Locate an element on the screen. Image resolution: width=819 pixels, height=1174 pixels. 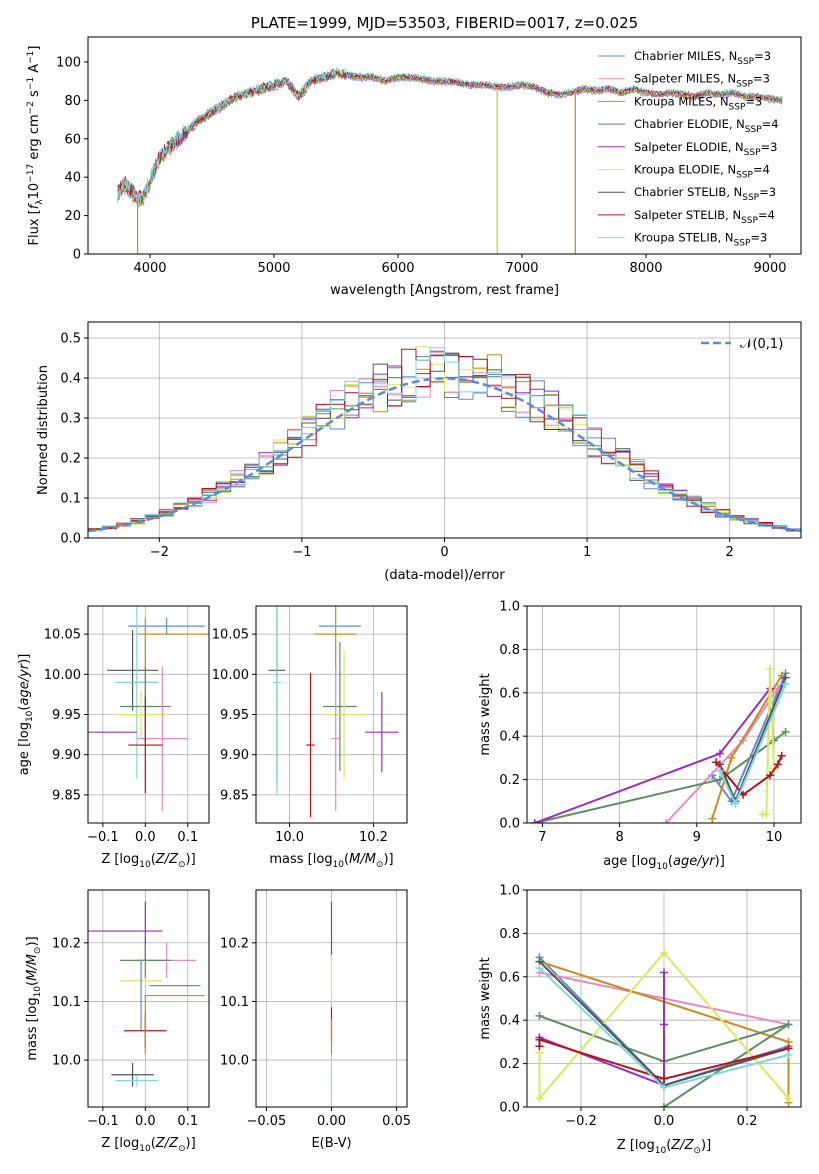
x-axis-label: mass [log10(M/M⊙)] is located at coordinates (331, 861).